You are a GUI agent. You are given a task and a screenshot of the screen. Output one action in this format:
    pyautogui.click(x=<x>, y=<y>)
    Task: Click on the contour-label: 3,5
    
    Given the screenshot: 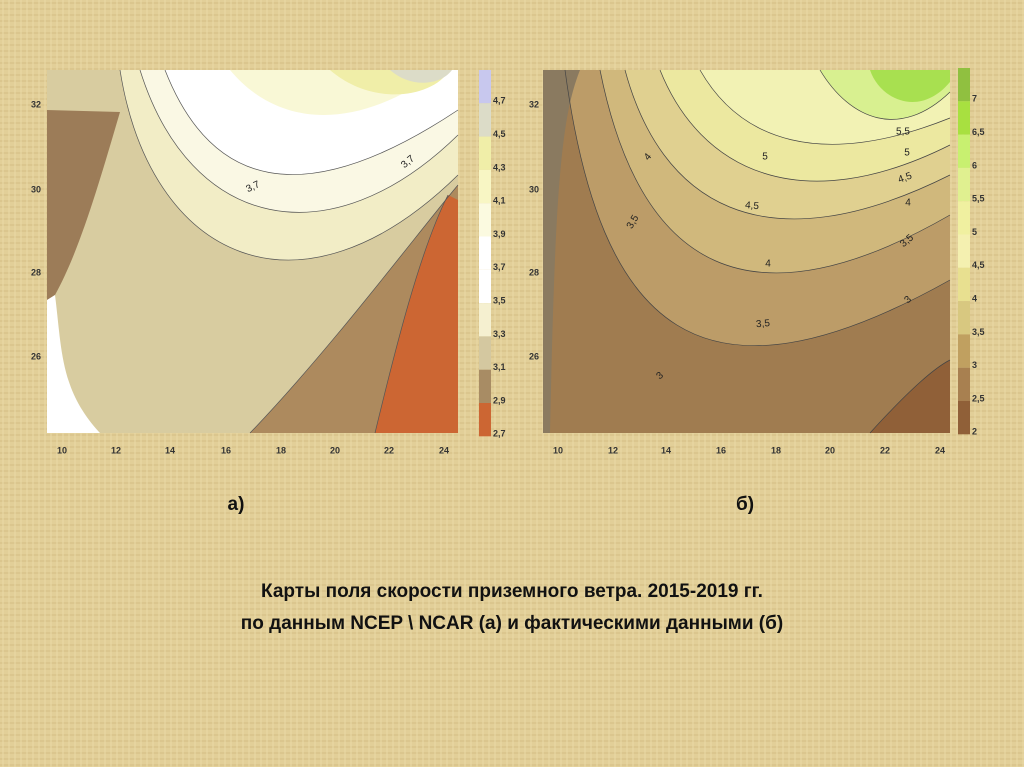 What is the action you would take?
    pyautogui.click(x=763, y=324)
    